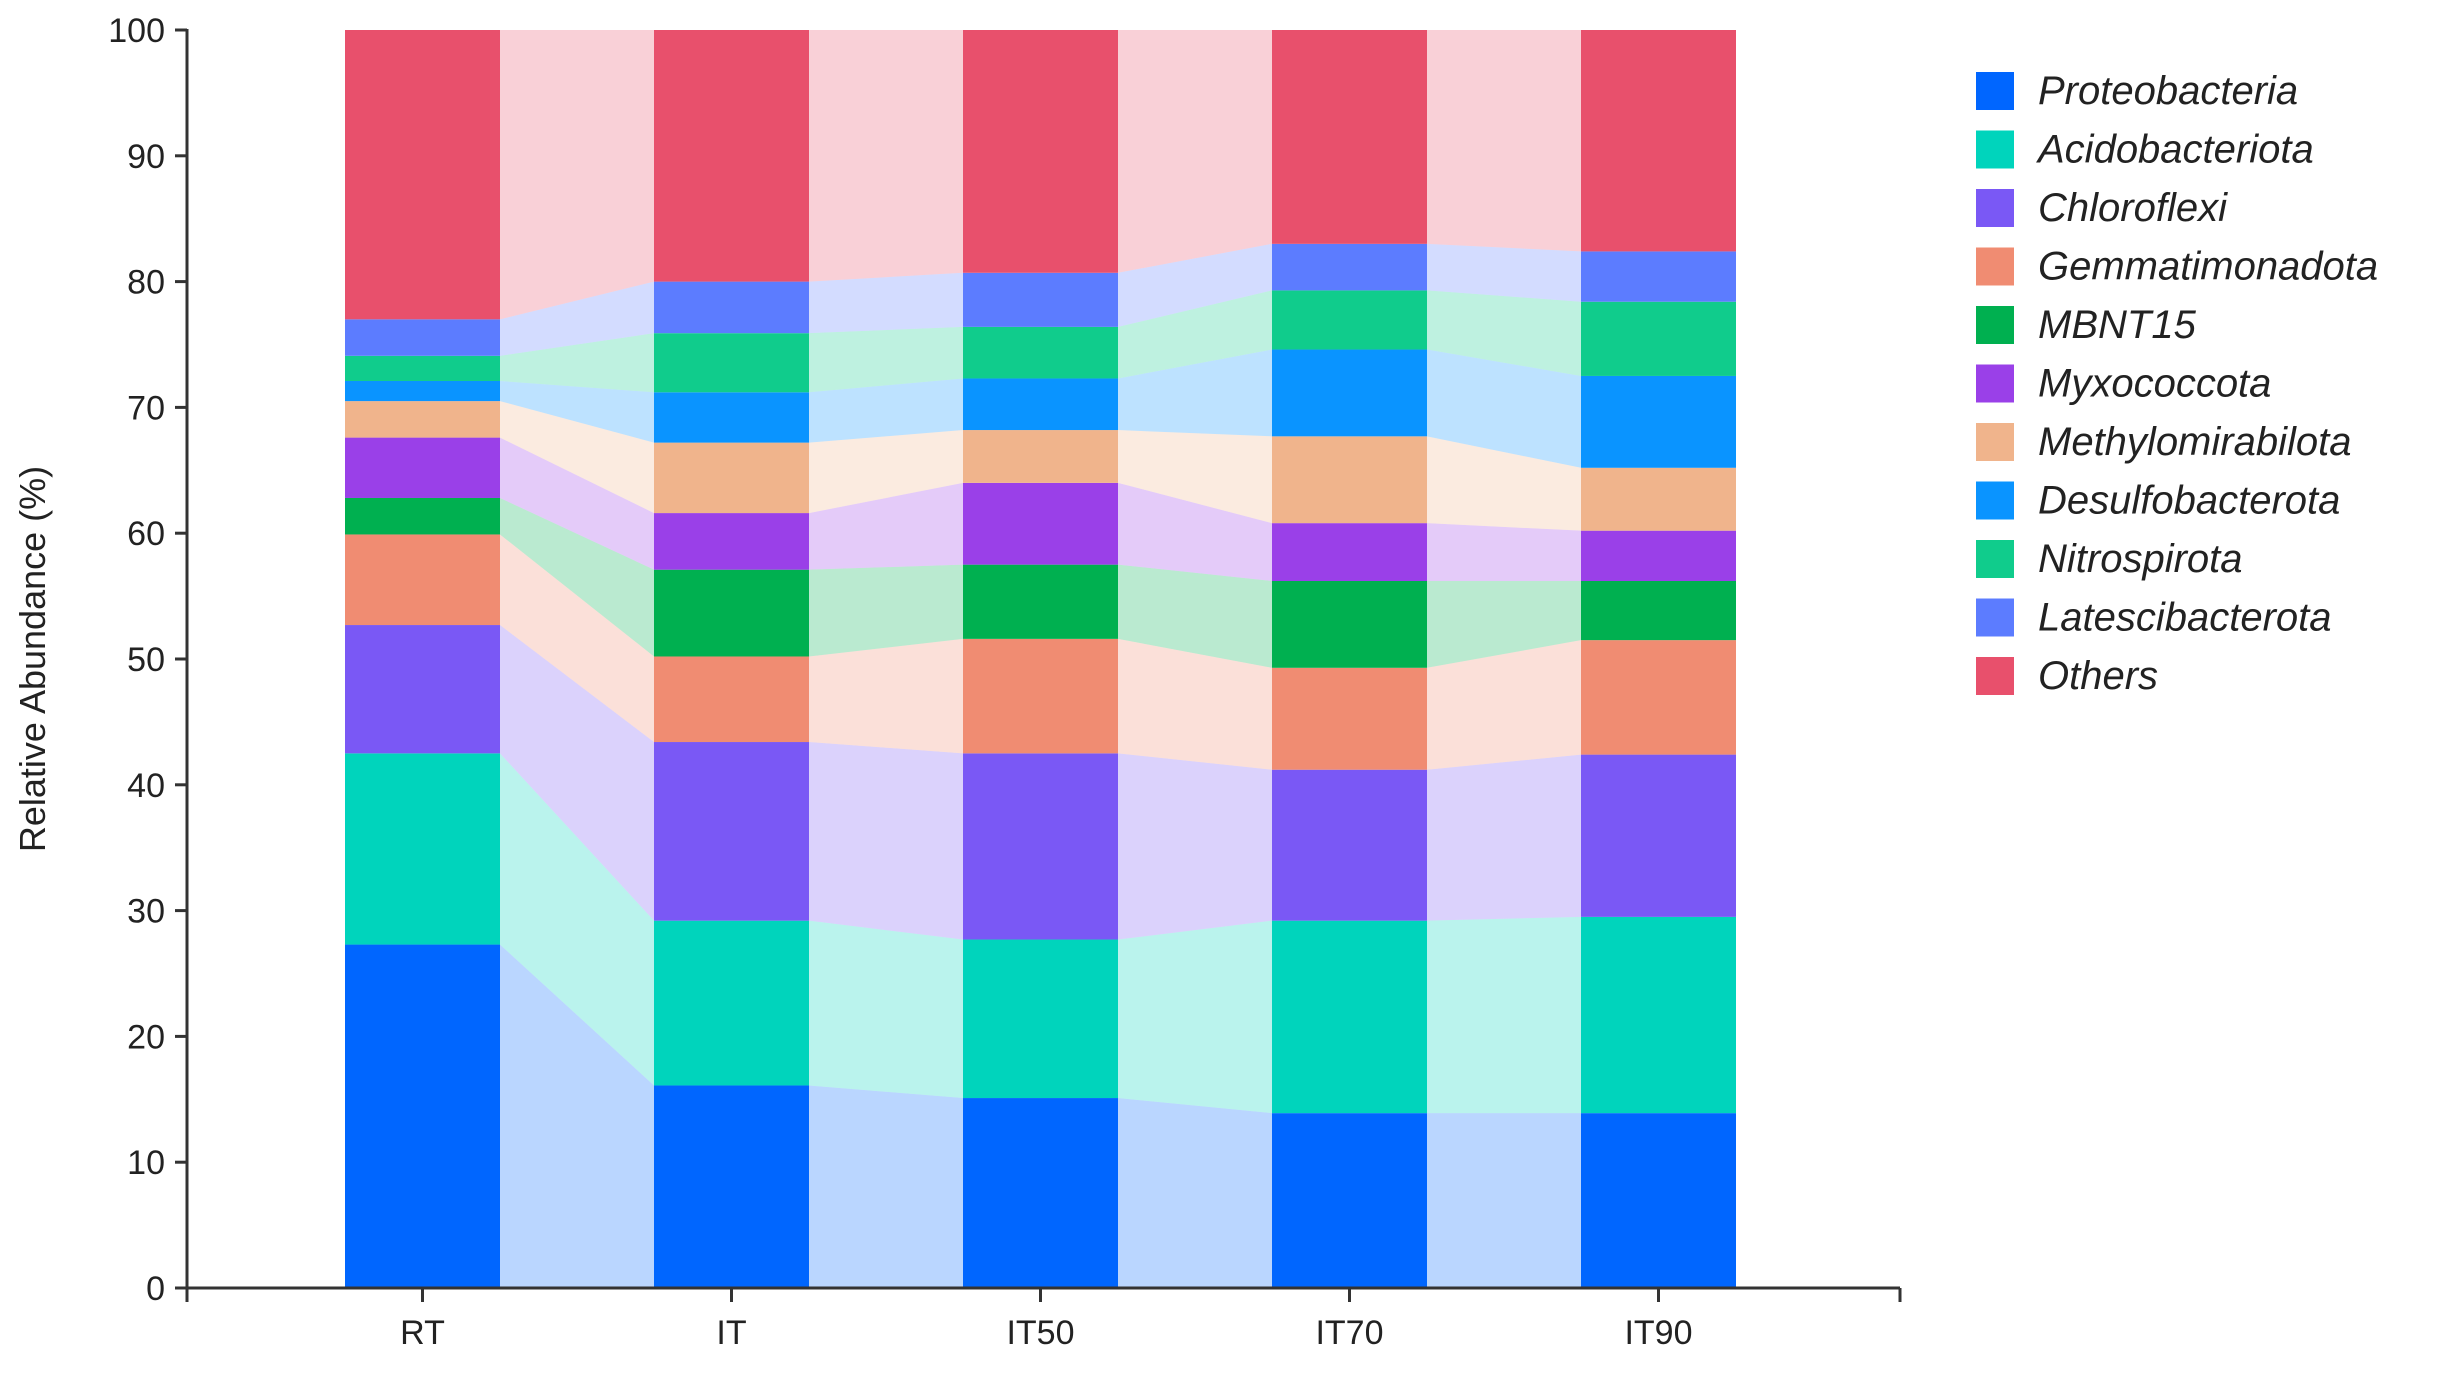 The width and height of the screenshot is (2452, 1385). I want to click on bar-segment-chloroflexi-it, so click(731, 831).